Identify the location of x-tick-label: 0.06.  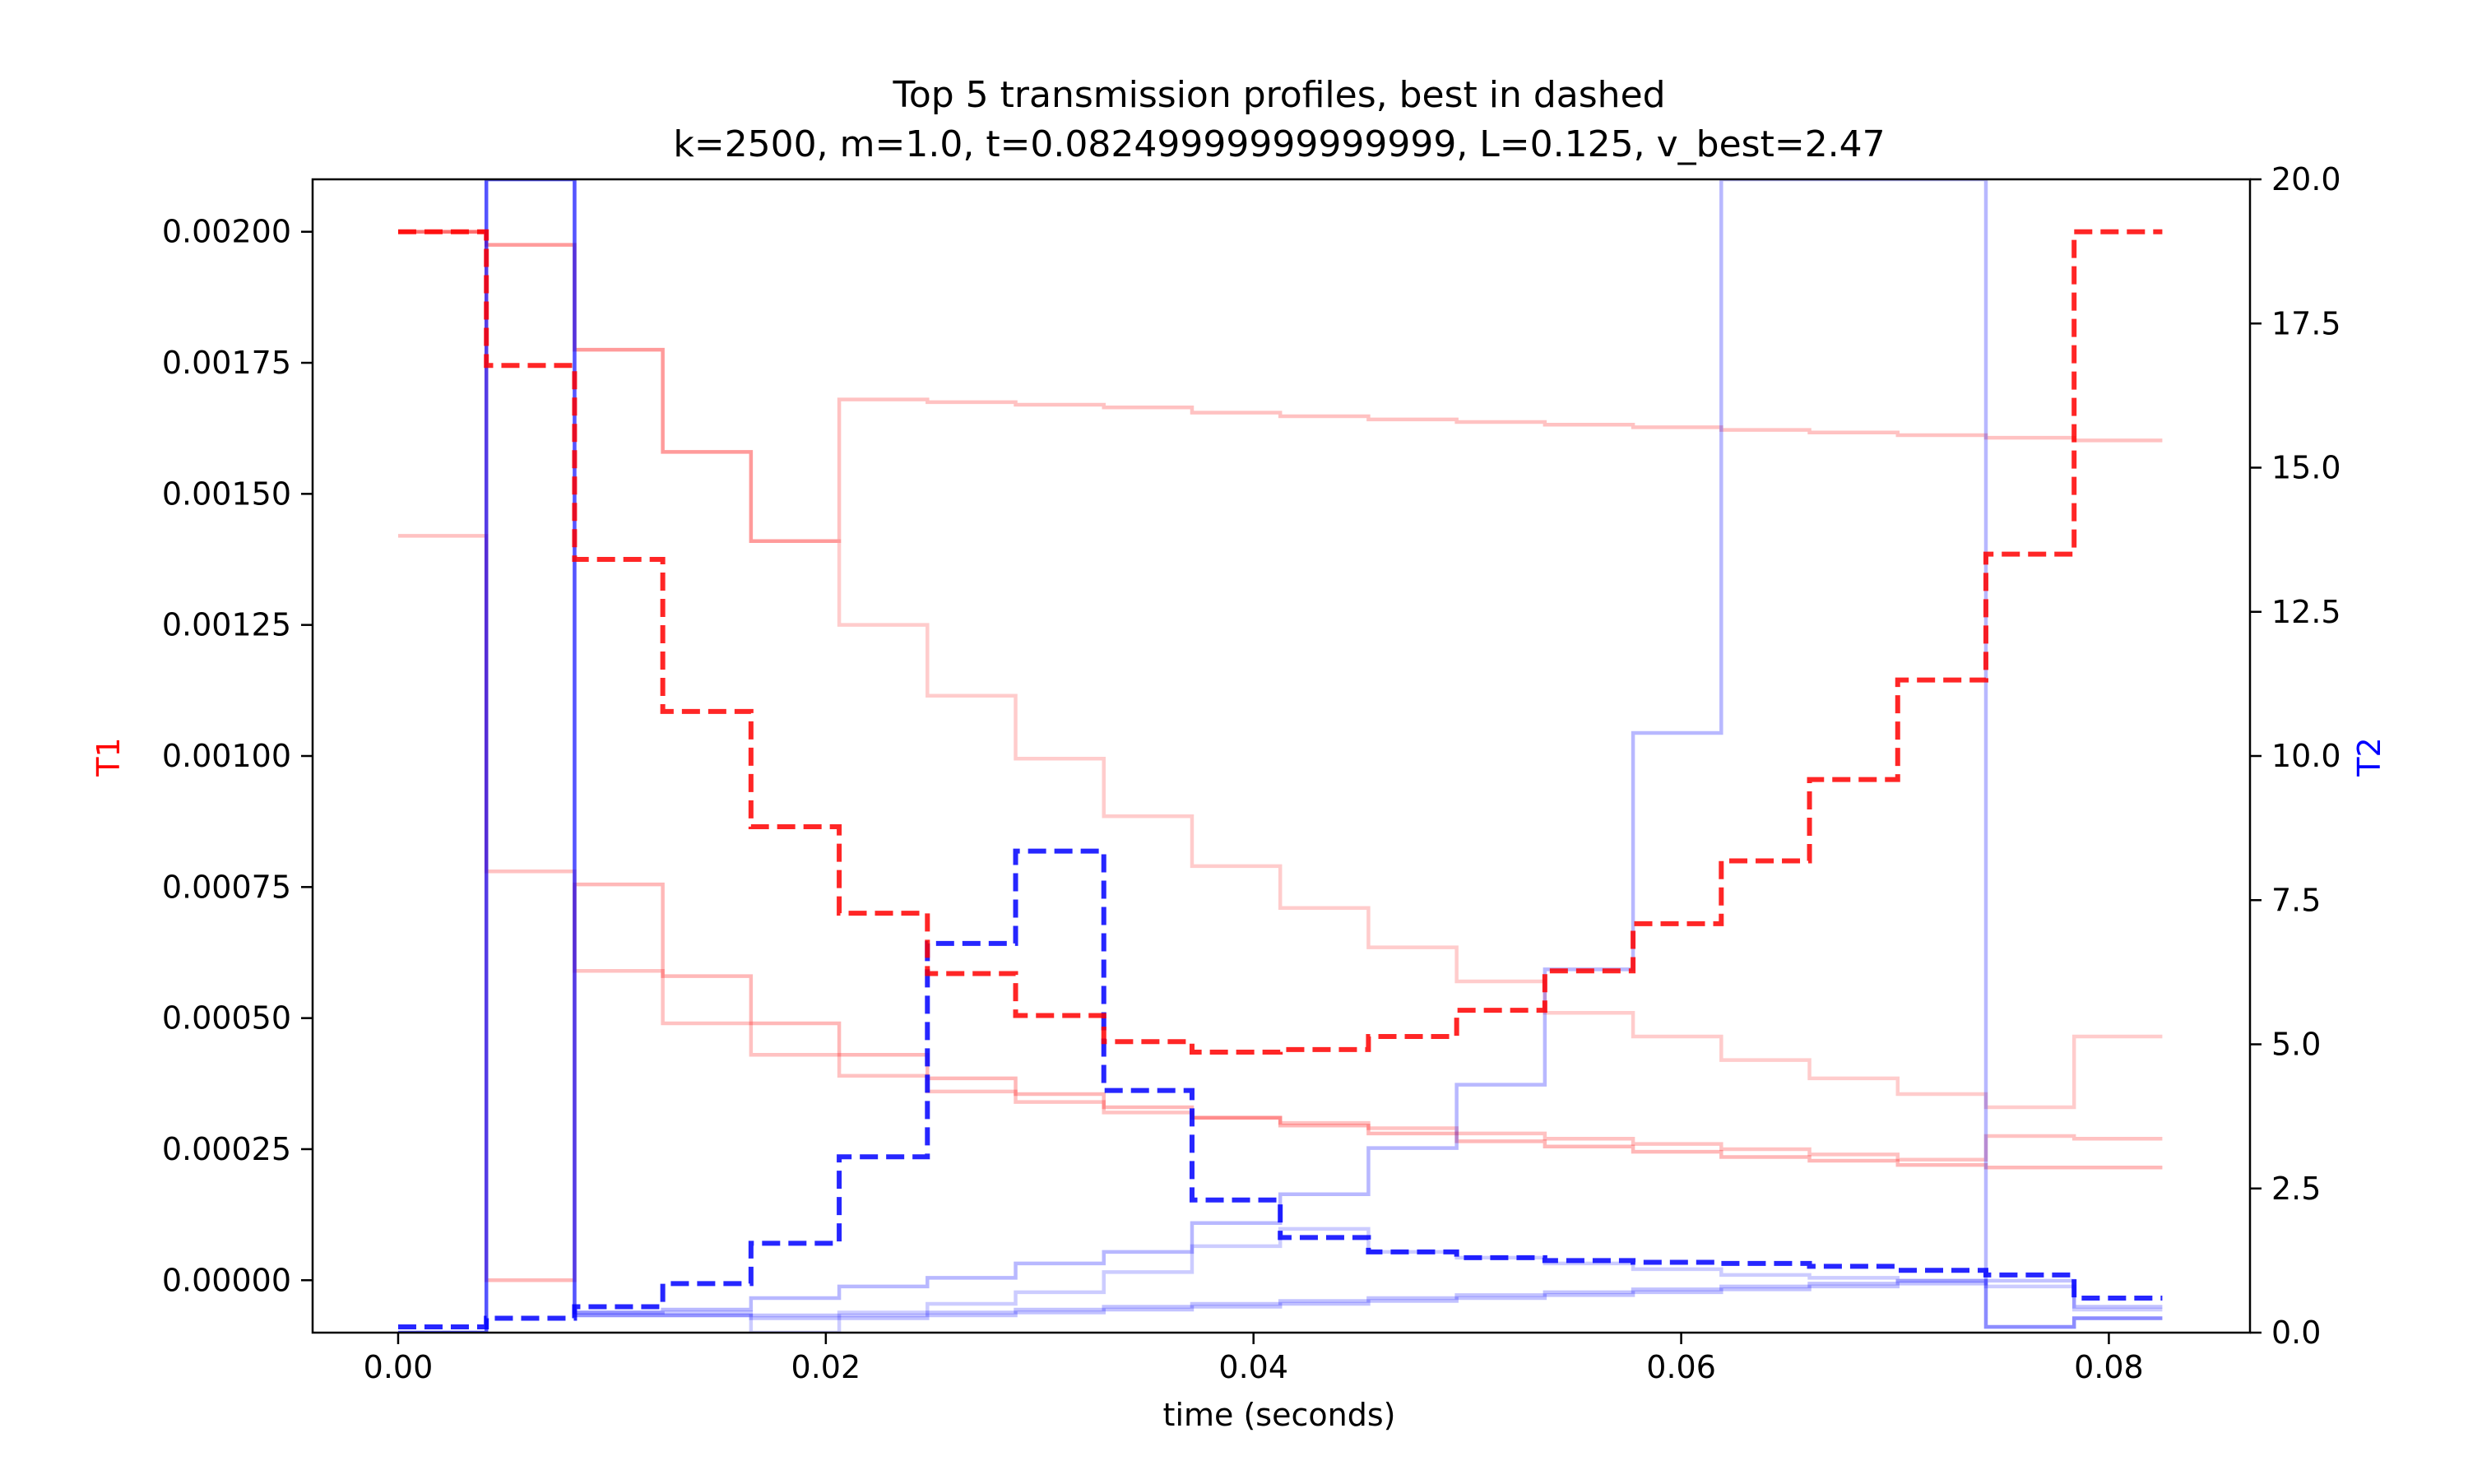
(1681, 1367).